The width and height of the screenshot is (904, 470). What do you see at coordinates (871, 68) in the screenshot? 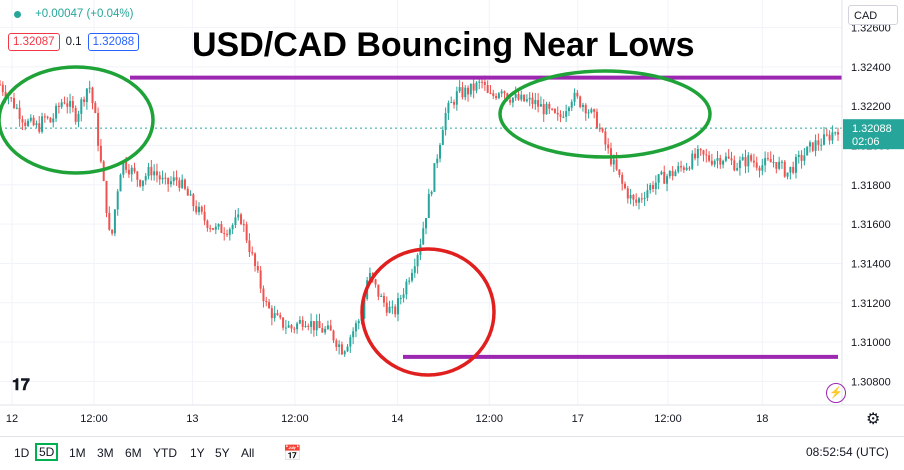
I see `price-tick-label: 1.32400` at bounding box center [871, 68].